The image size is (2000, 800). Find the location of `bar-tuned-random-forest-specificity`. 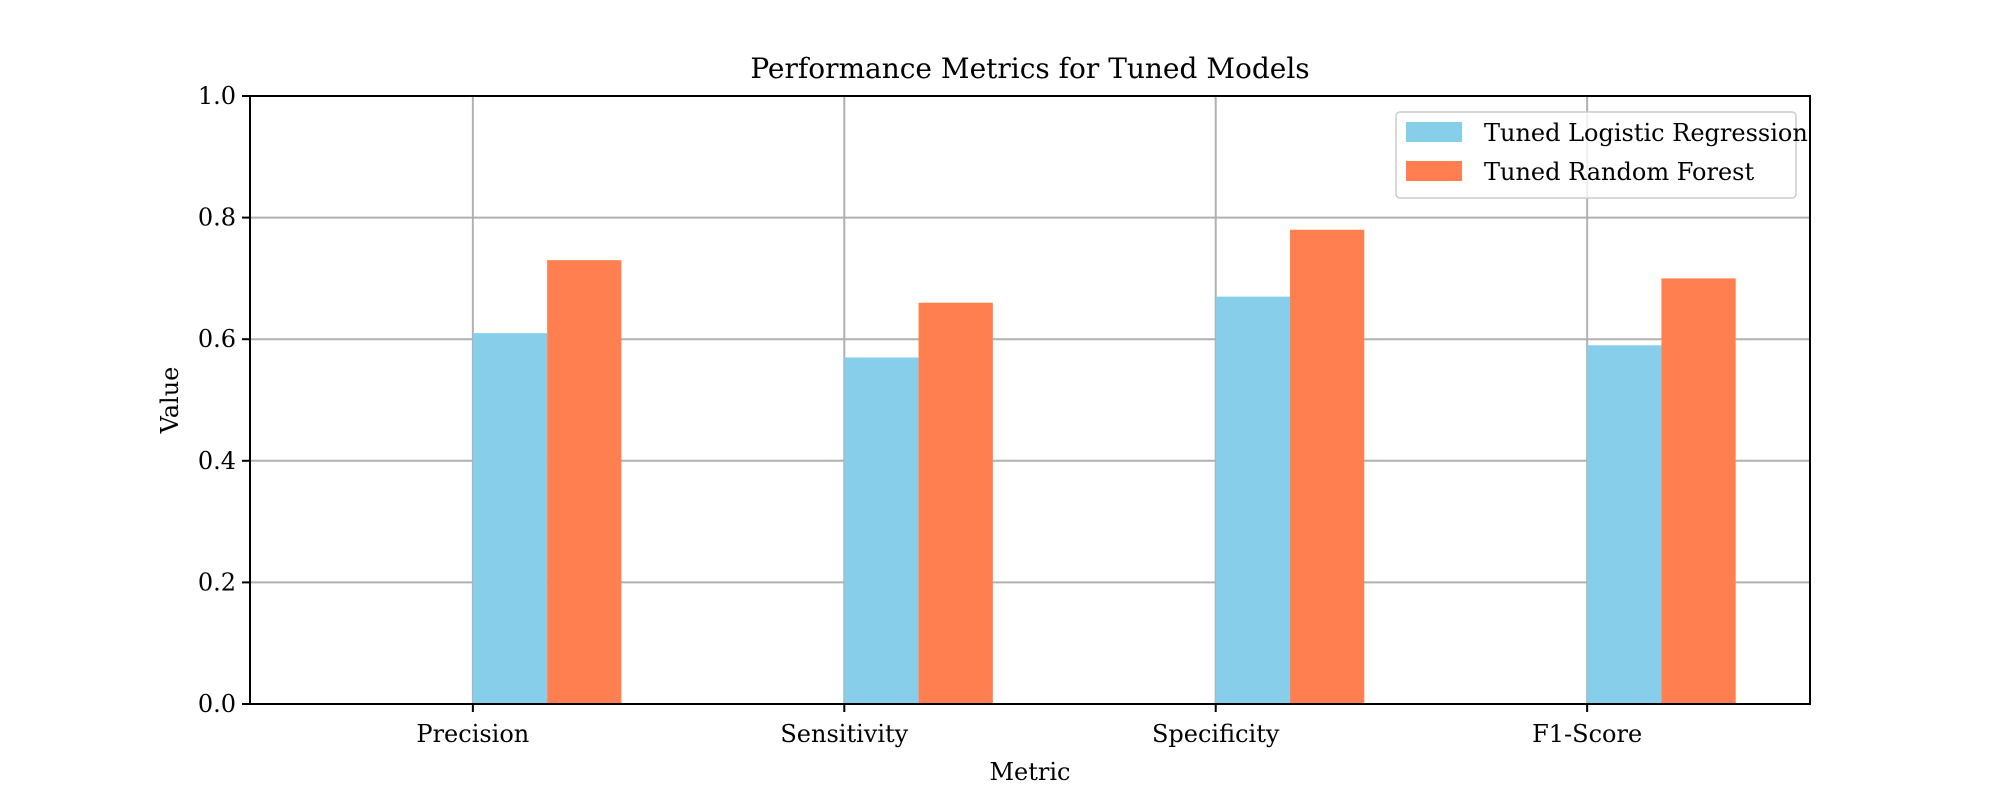

bar-tuned-random-forest-specificity is located at coordinates (1327, 466).